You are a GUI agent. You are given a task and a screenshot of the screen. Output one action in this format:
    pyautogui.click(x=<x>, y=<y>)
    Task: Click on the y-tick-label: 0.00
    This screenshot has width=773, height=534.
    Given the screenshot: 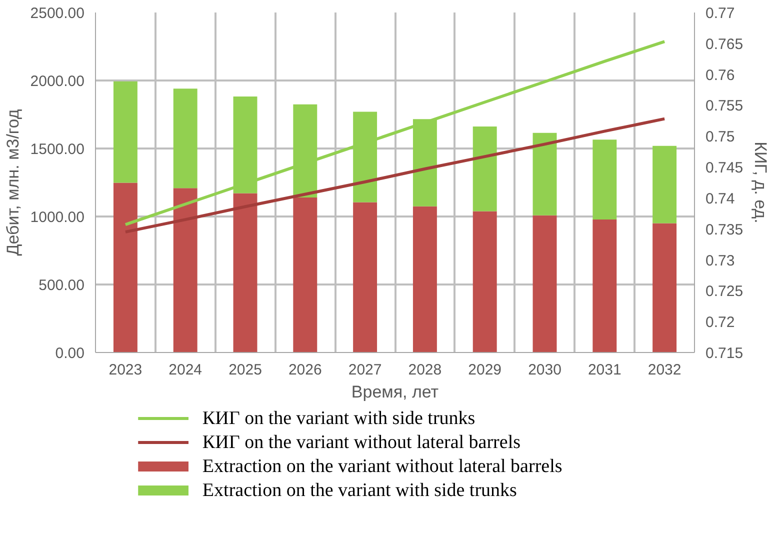 What is the action you would take?
    pyautogui.click(x=70, y=353)
    